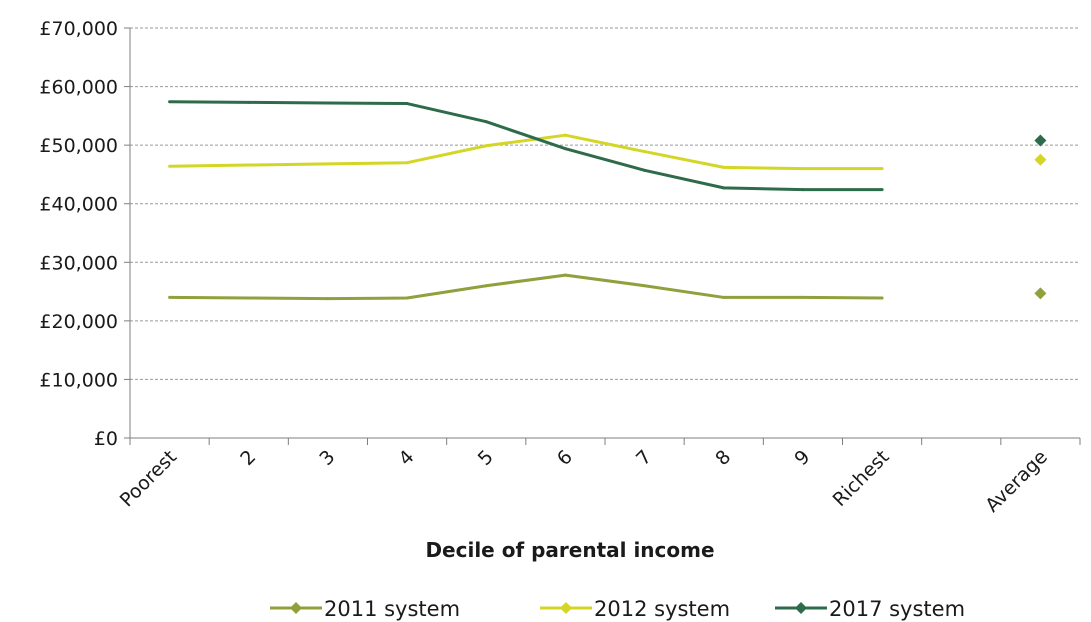  I want to click on x-tick-label: Richest, so click(861, 478).